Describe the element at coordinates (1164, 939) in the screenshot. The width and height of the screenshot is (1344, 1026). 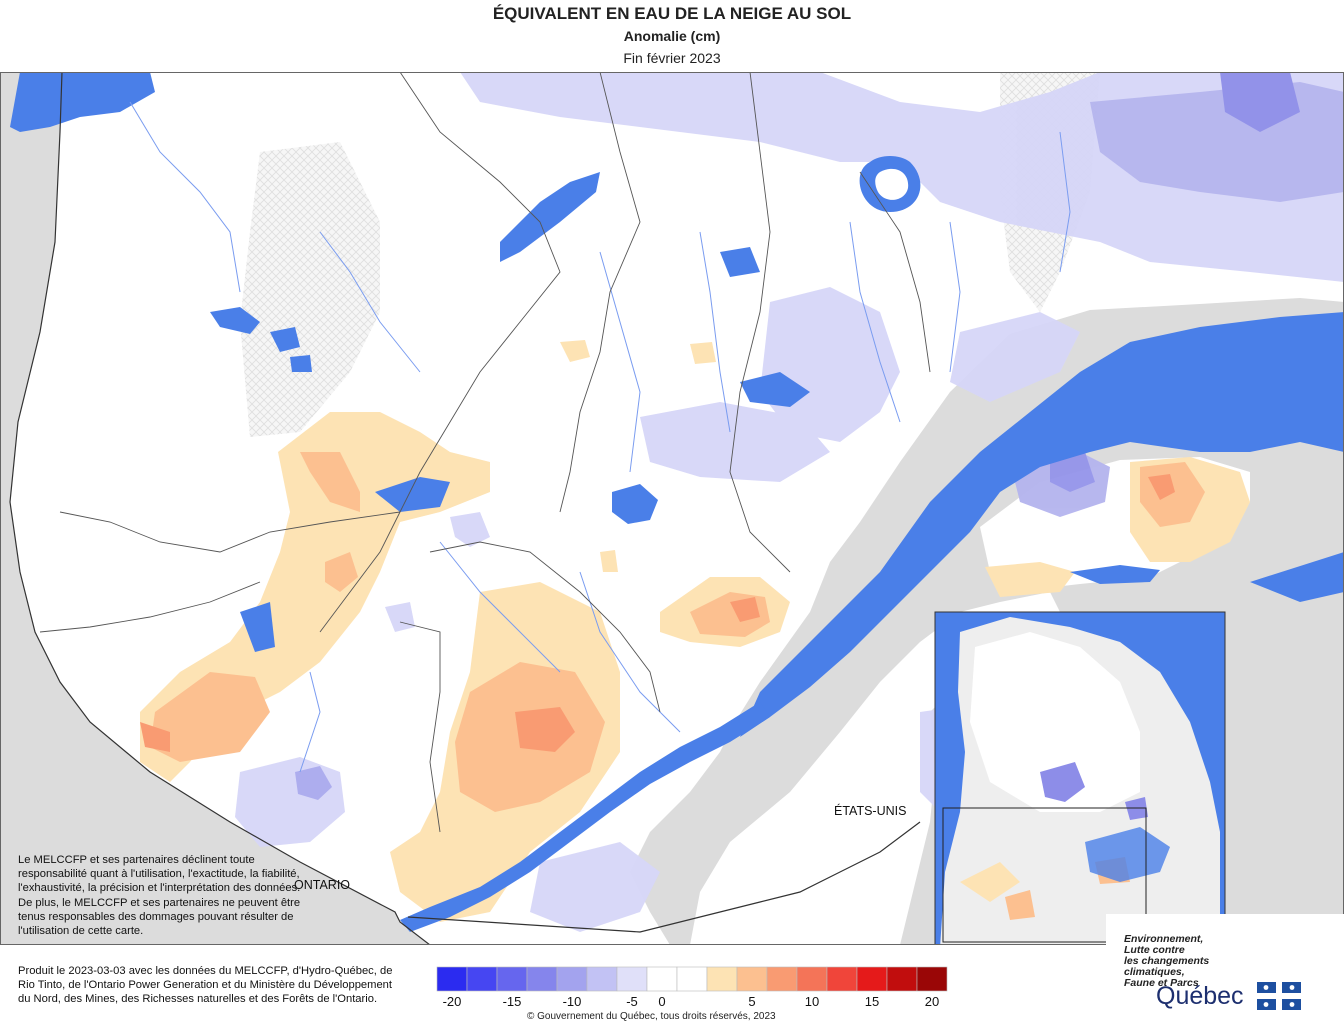
I see `ministry-line: Environnement,` at that location.